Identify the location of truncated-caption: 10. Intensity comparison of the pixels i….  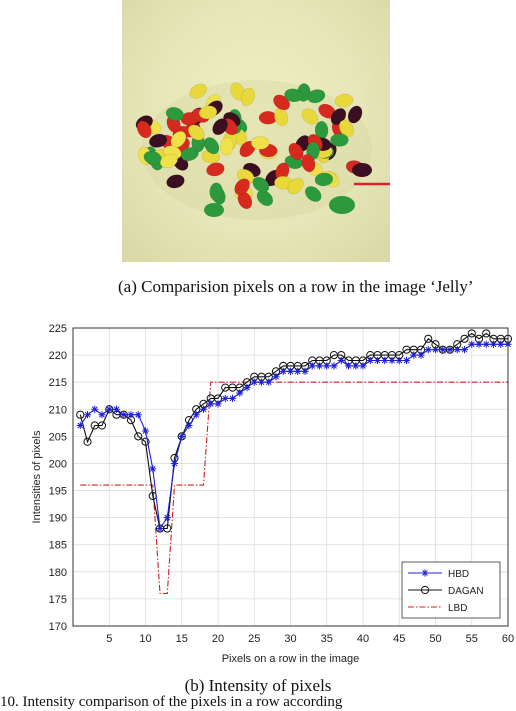
(171, 702).